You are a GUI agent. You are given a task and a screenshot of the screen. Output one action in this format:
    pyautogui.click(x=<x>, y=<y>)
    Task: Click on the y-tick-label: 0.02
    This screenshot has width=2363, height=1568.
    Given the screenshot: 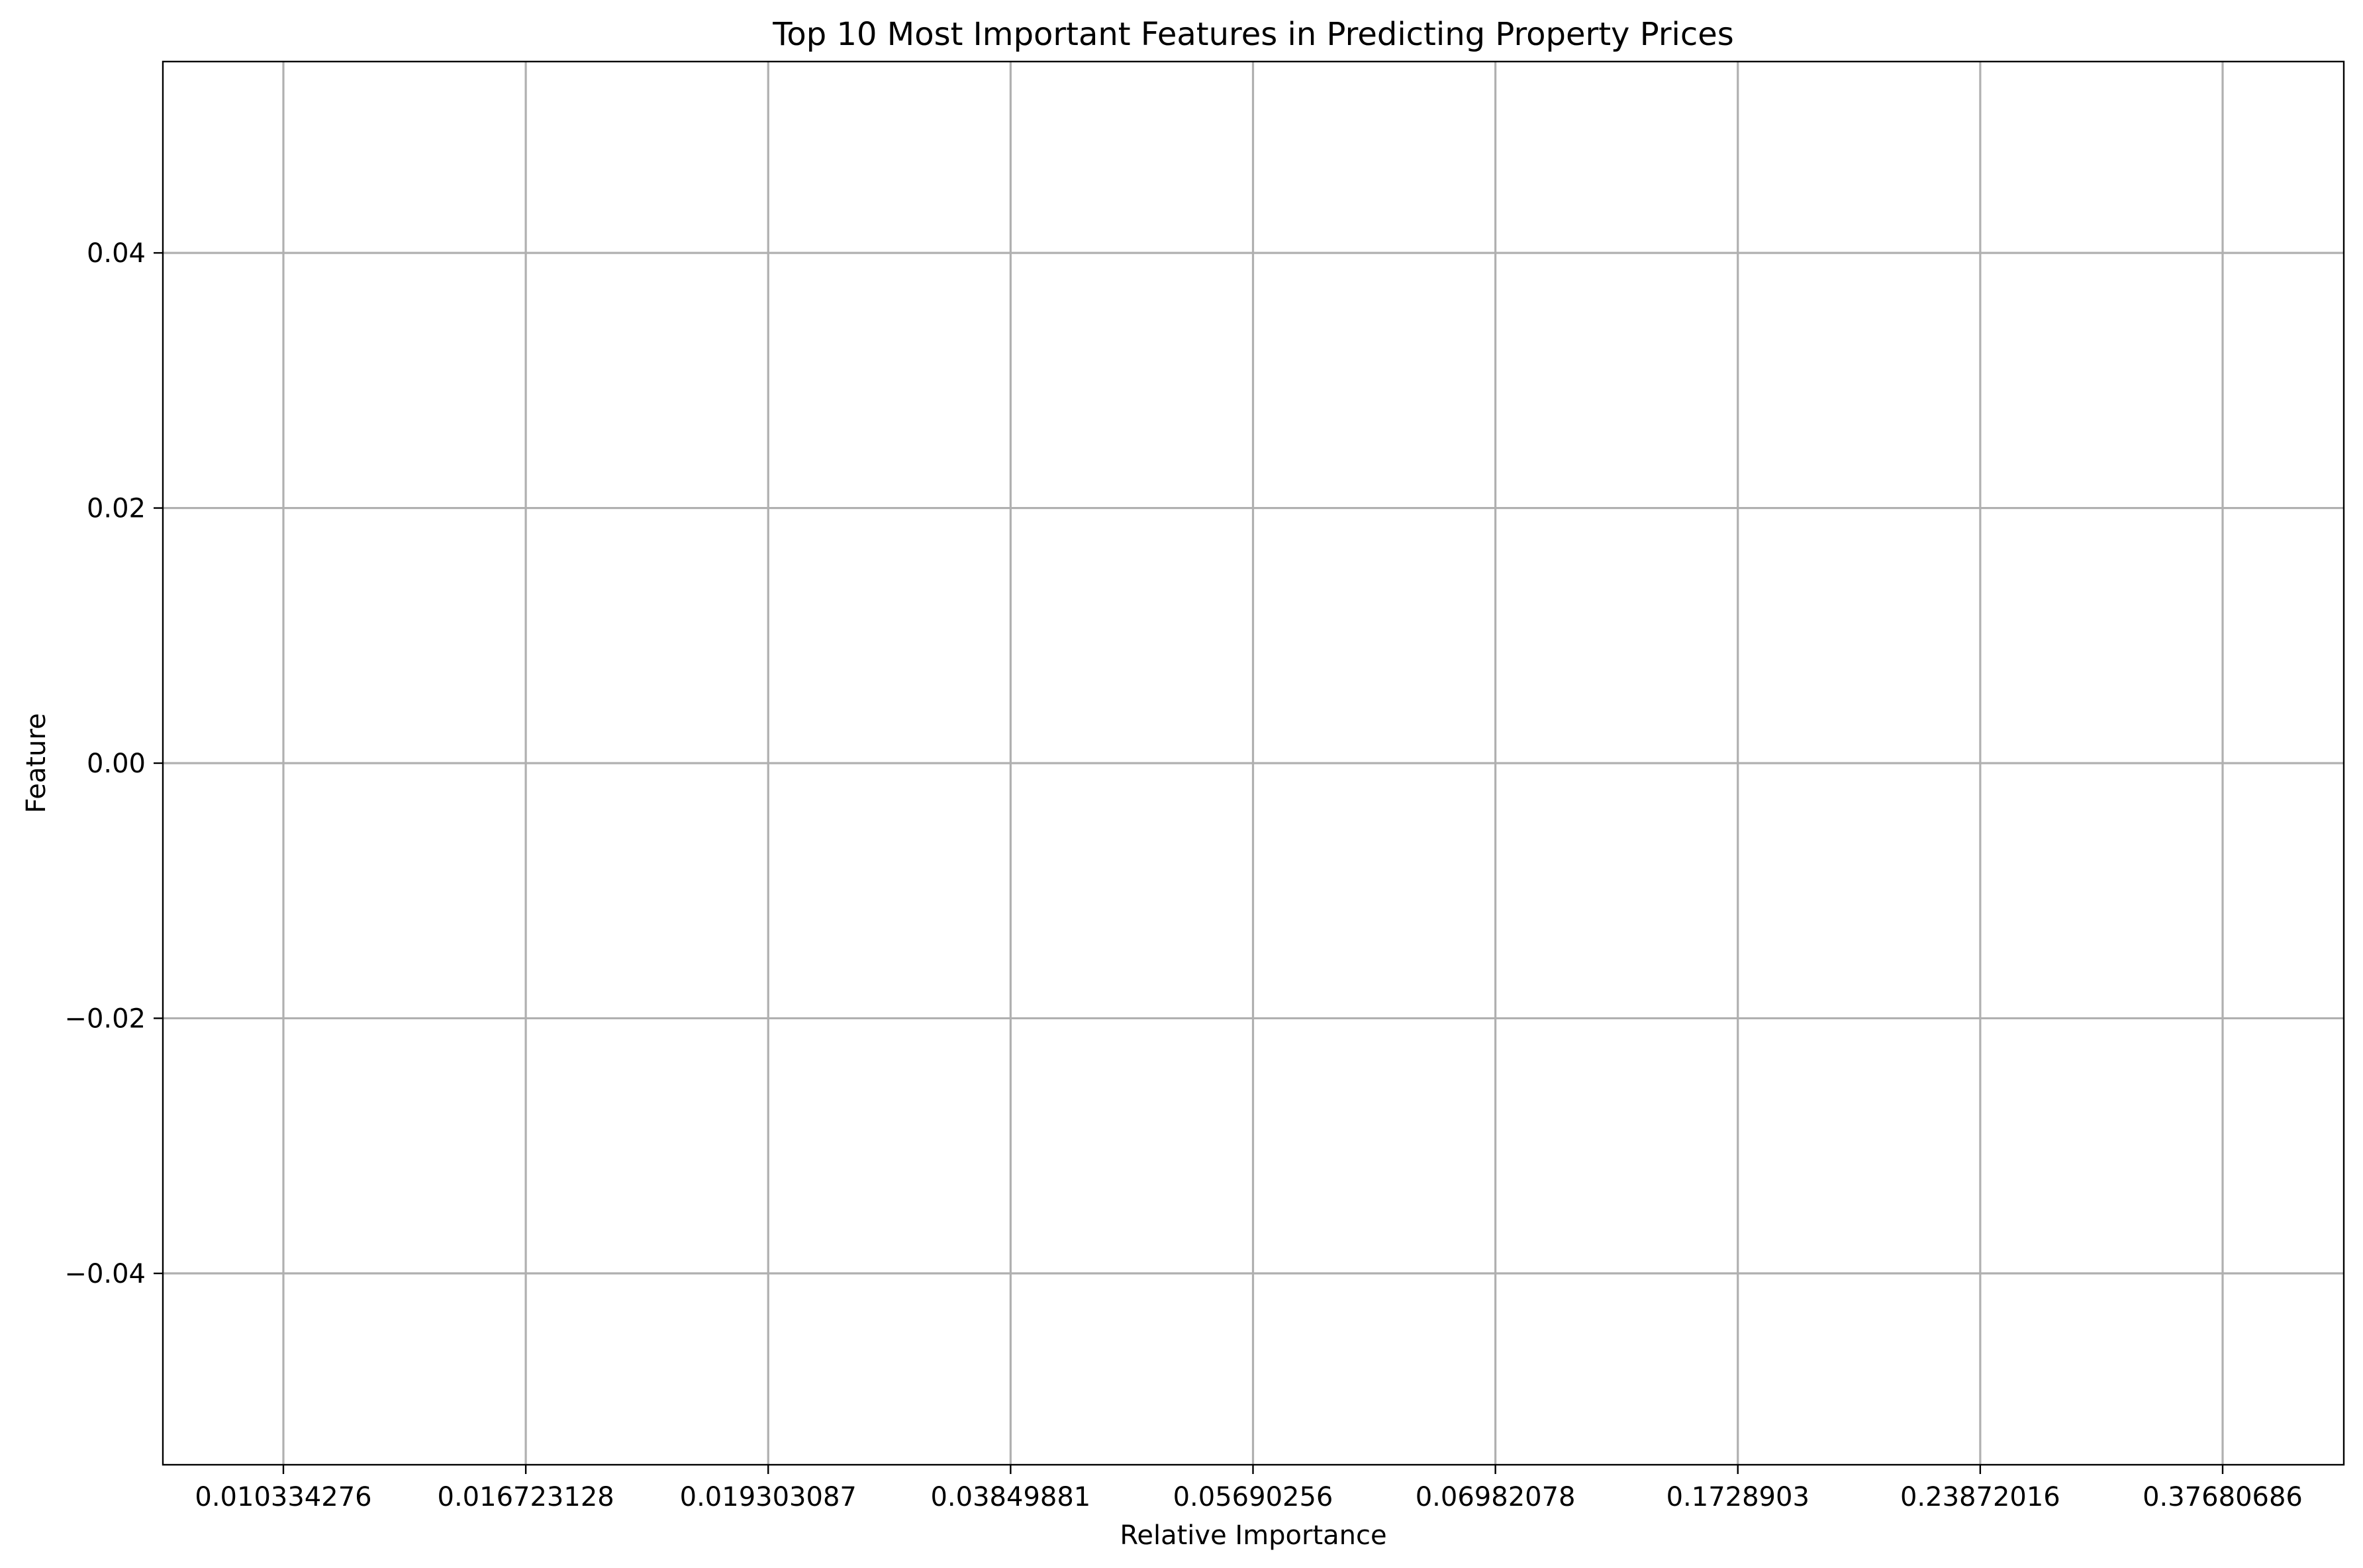 What is the action you would take?
    pyautogui.click(x=116, y=509)
    